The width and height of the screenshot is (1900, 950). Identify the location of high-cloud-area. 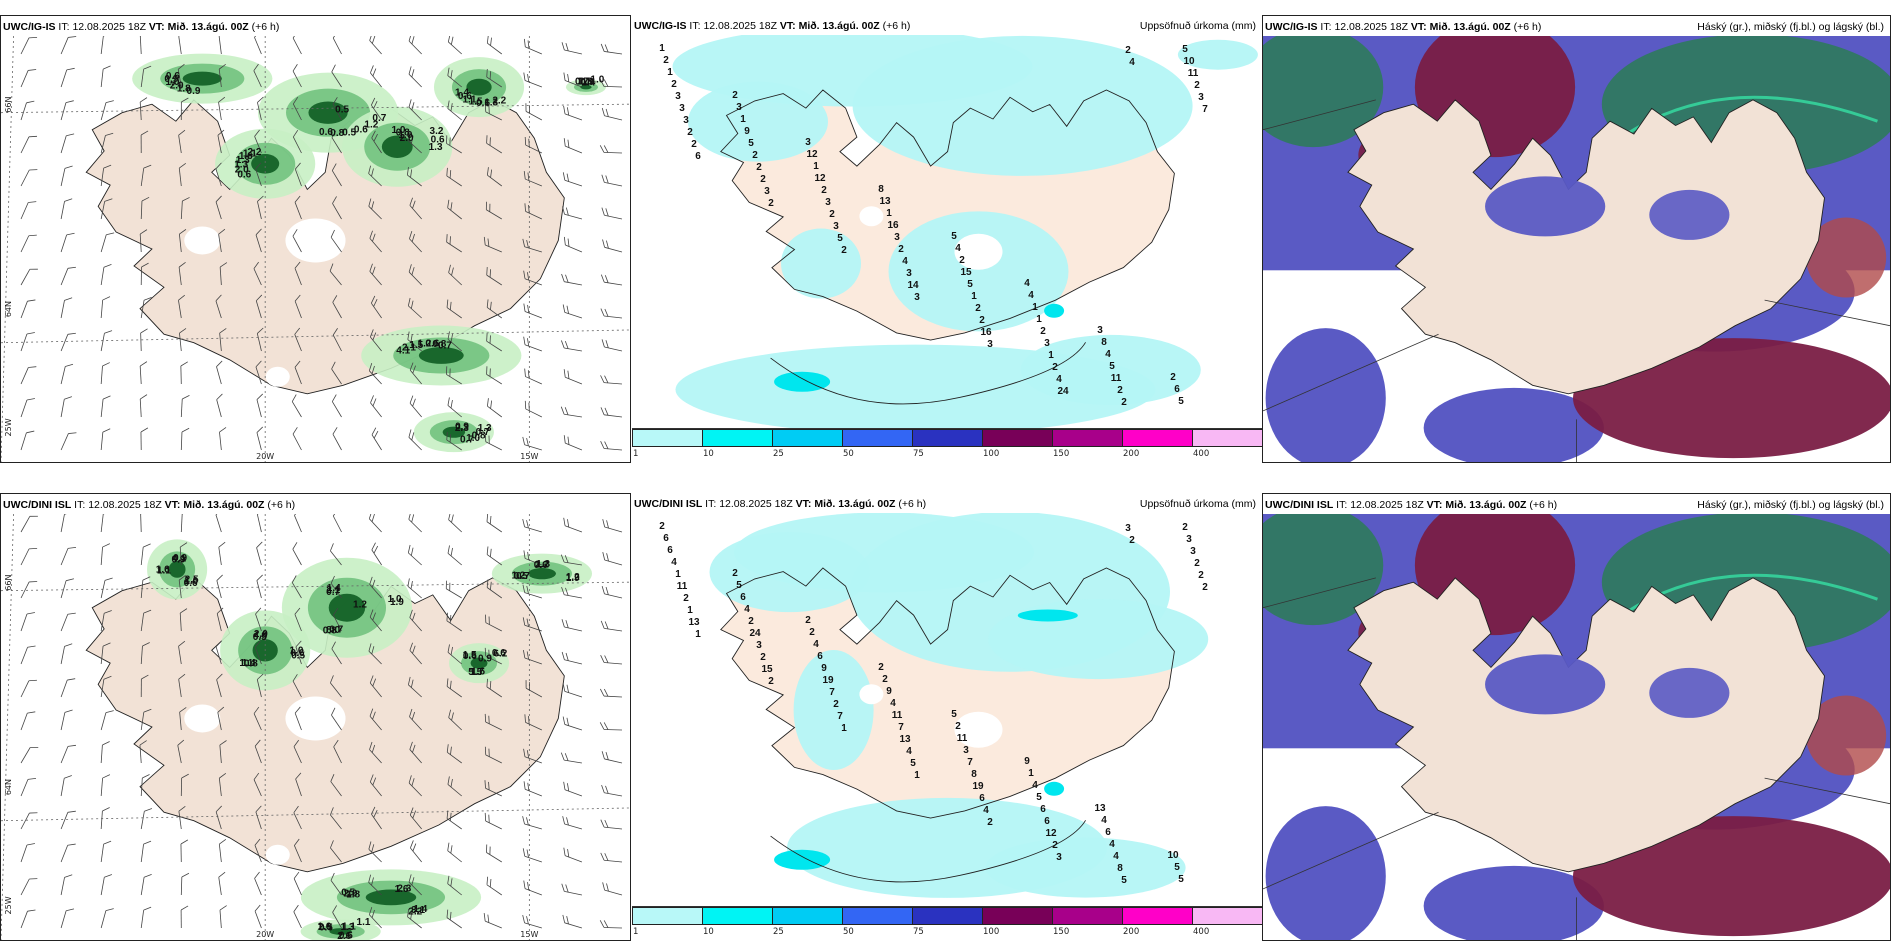
(1323, 92).